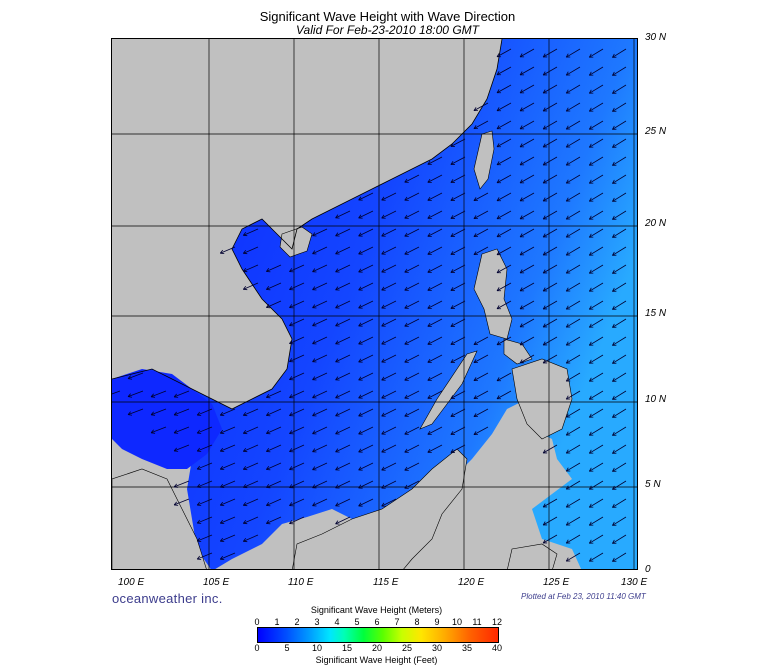  I want to click on colorbar-meter-tick: 12, so click(496, 622).